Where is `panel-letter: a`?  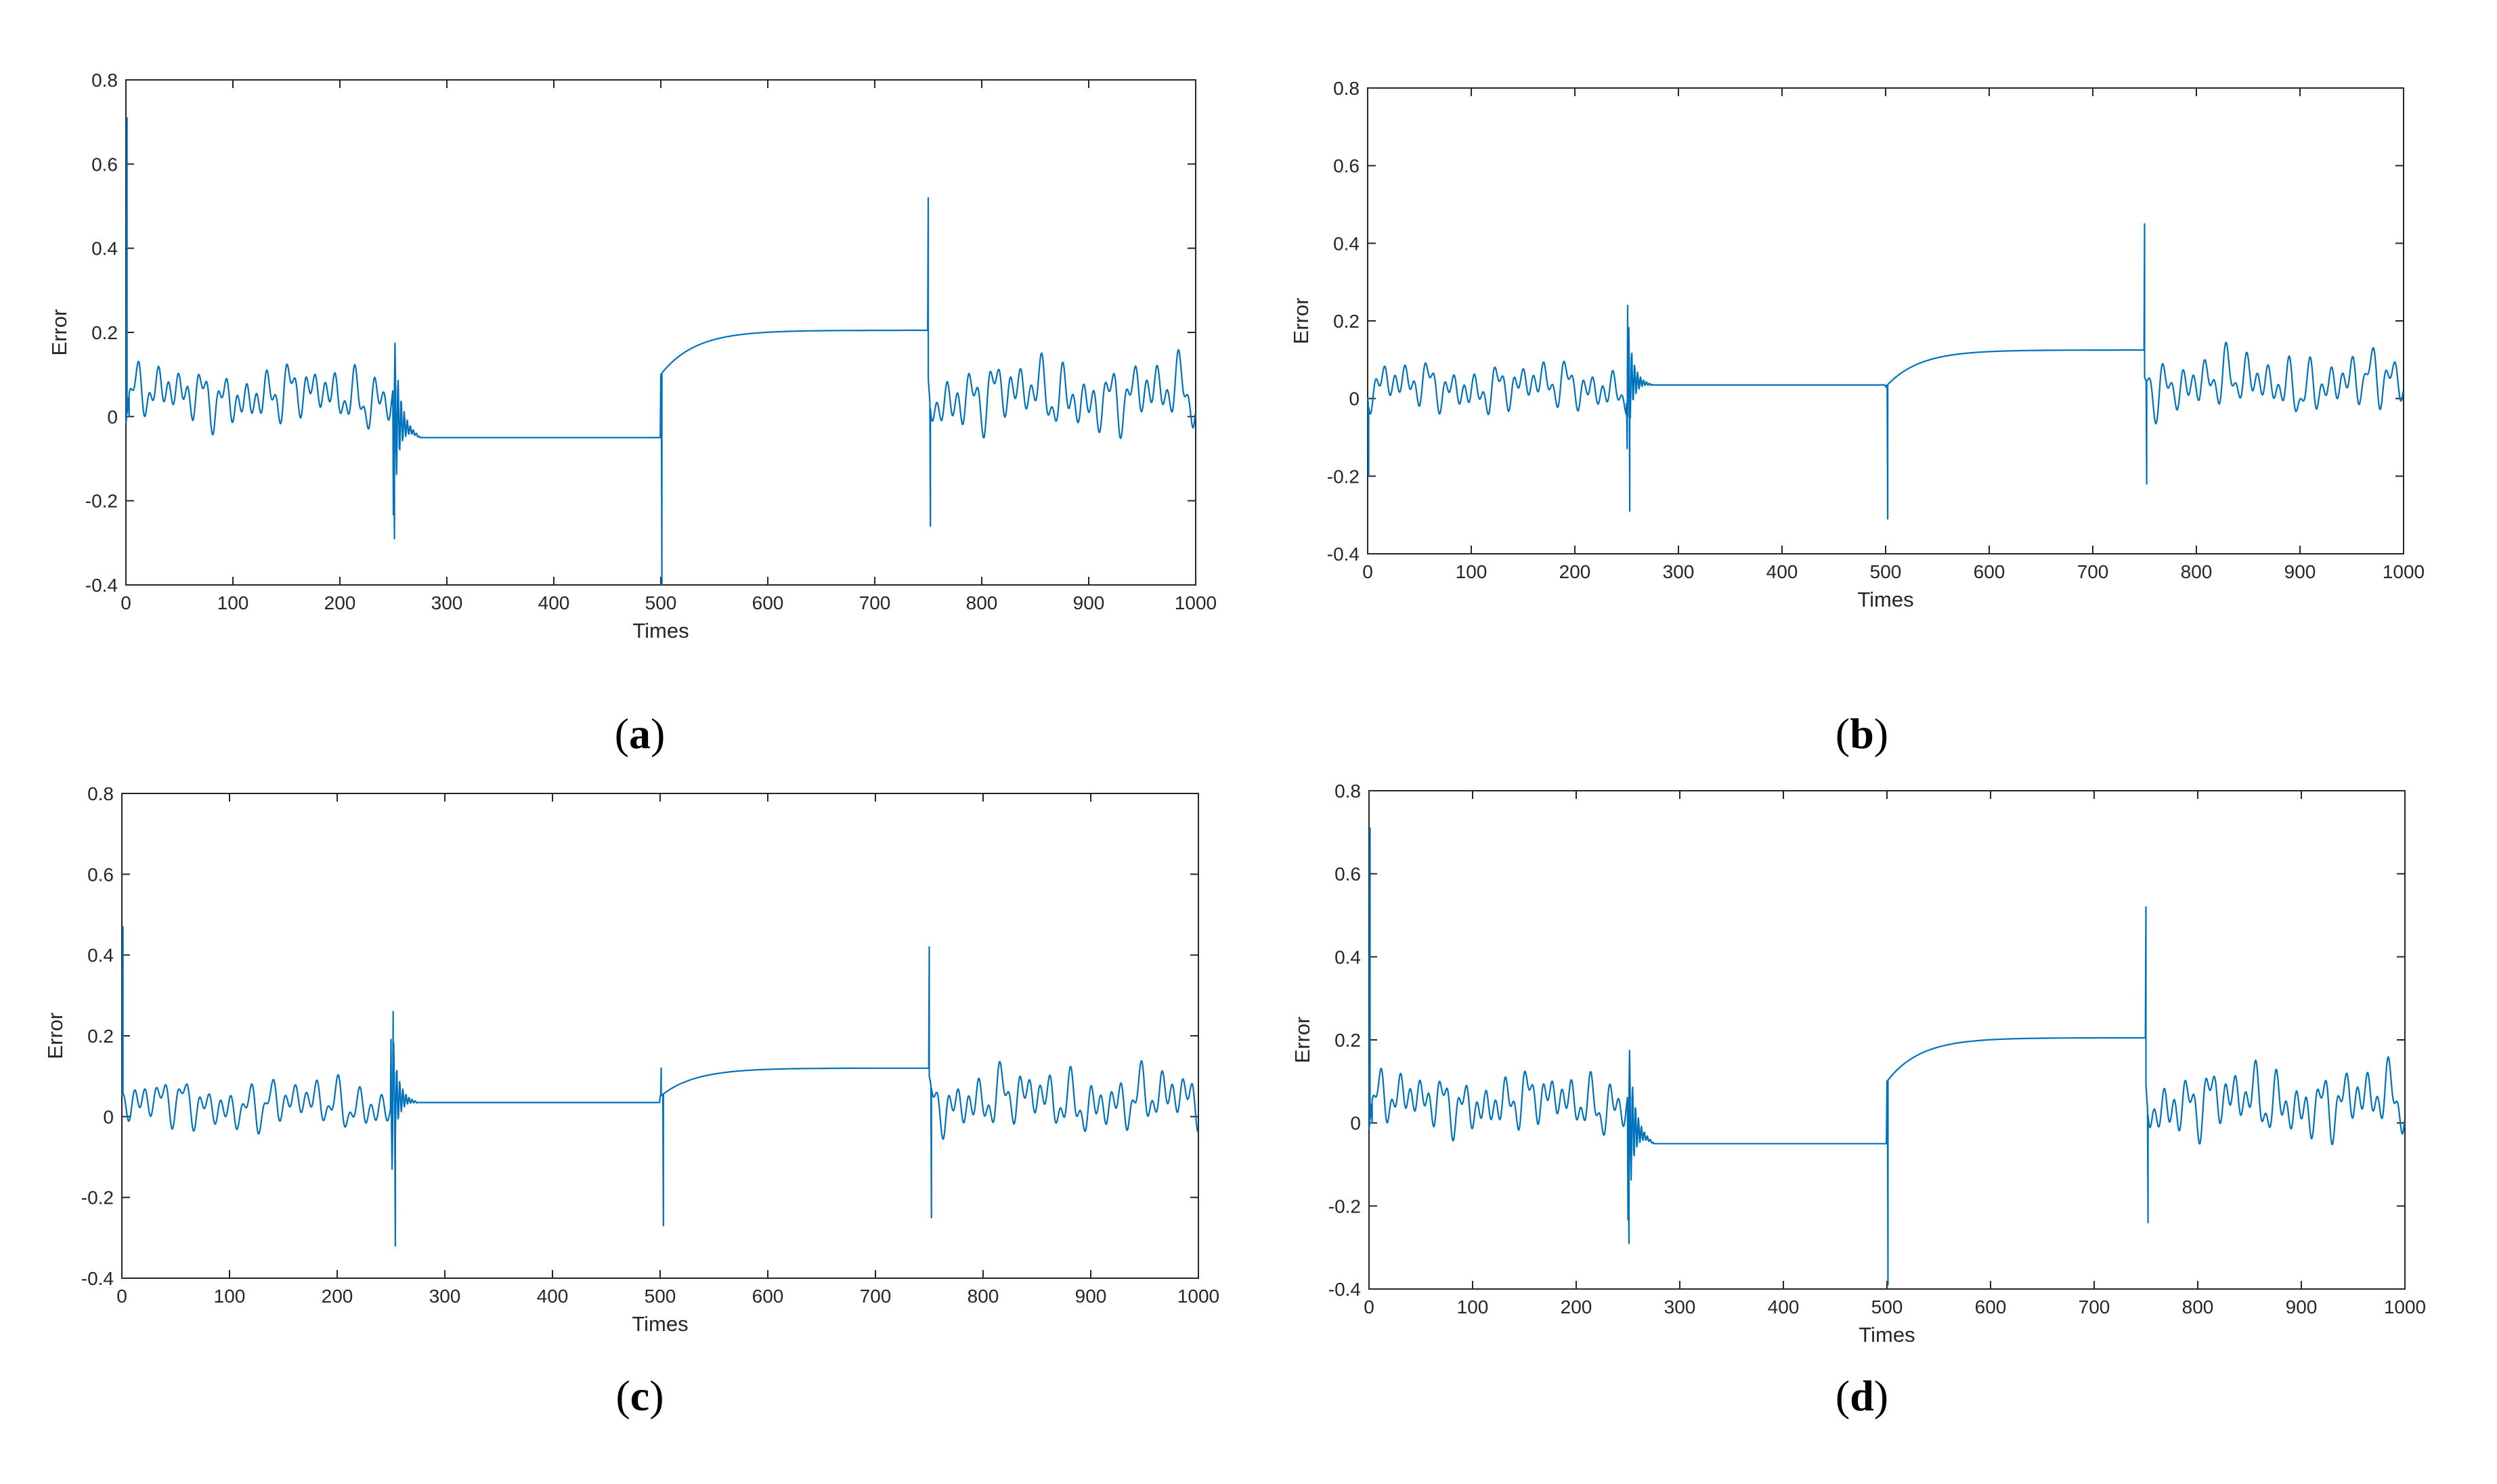
panel-letter: a is located at coordinates (640, 734).